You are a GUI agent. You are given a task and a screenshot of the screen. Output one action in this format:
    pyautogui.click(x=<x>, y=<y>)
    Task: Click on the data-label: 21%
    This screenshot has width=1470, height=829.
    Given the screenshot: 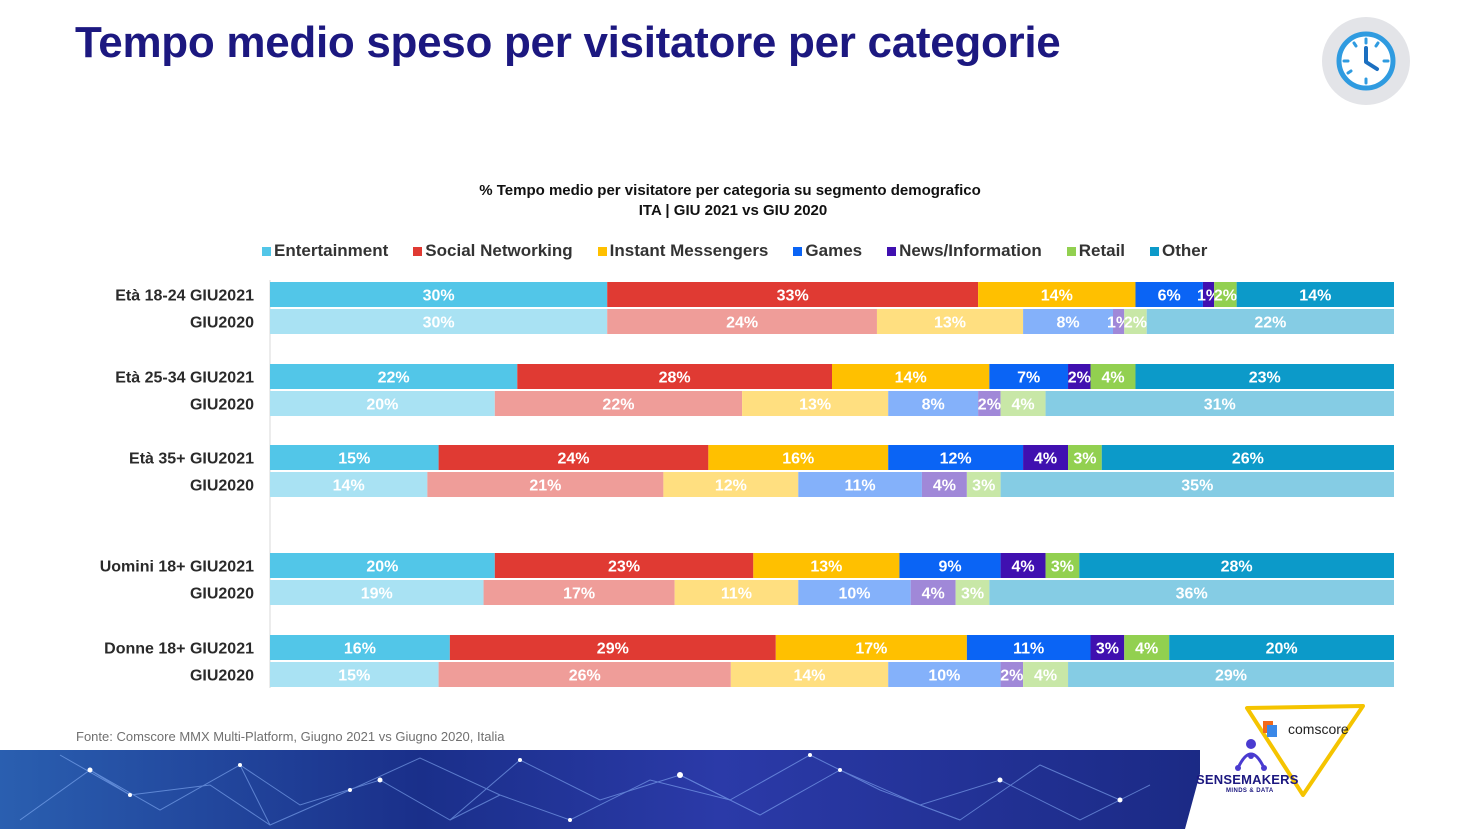 What is the action you would take?
    pyautogui.click(x=545, y=486)
    